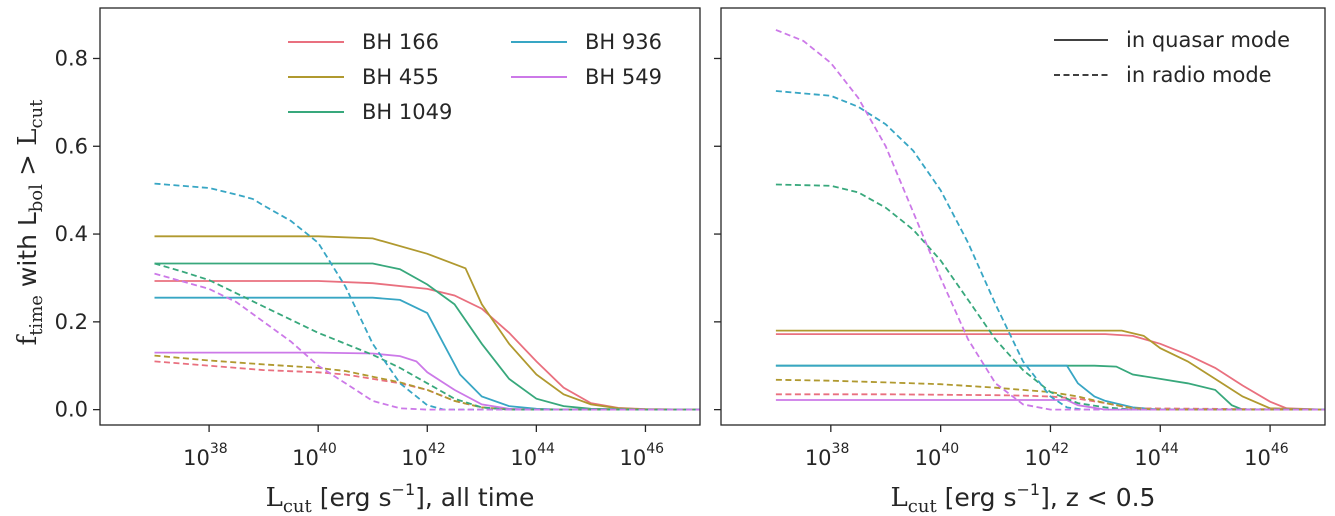 Image resolution: width=1335 pixels, height=516 pixels. I want to click on y-axis-label: ftime with Lbol > Lcut, so click(30, 222).